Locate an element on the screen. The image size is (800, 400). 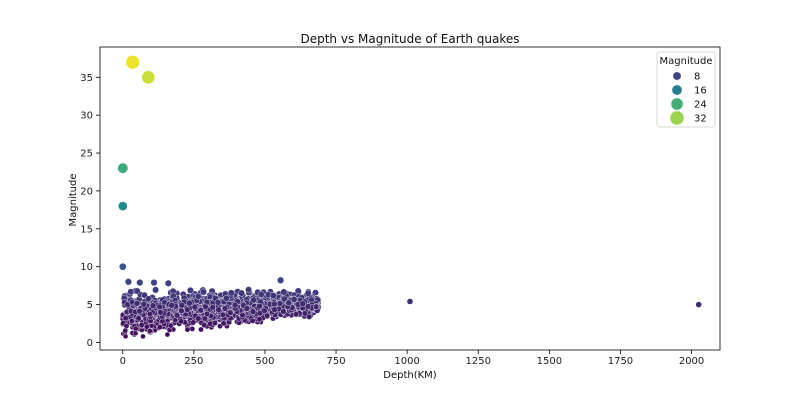
y-tick-label: 20 is located at coordinates (86, 191).